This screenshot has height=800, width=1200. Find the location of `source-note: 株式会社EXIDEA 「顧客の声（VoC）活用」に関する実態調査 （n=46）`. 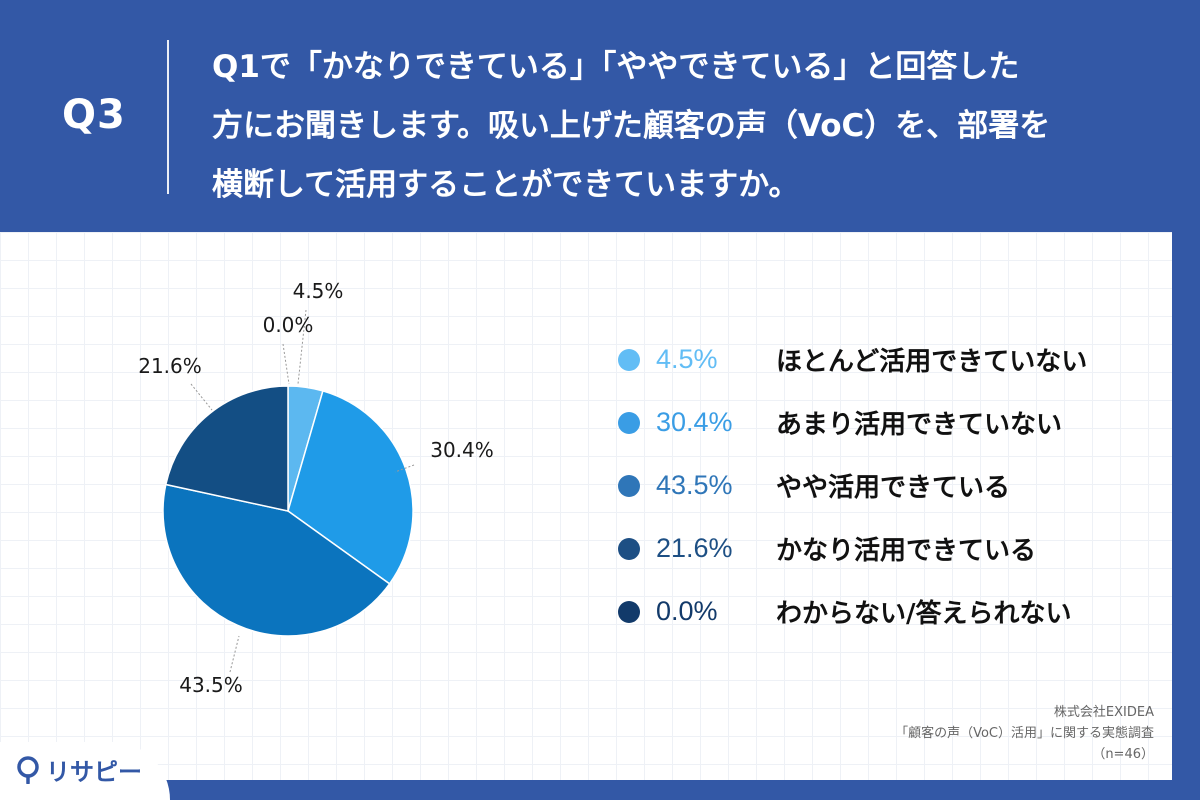

source-note: 株式会社EXIDEA 「顧客の声（VoC）活用」に関する実態調査 （n=46） is located at coordinates (1024, 733).